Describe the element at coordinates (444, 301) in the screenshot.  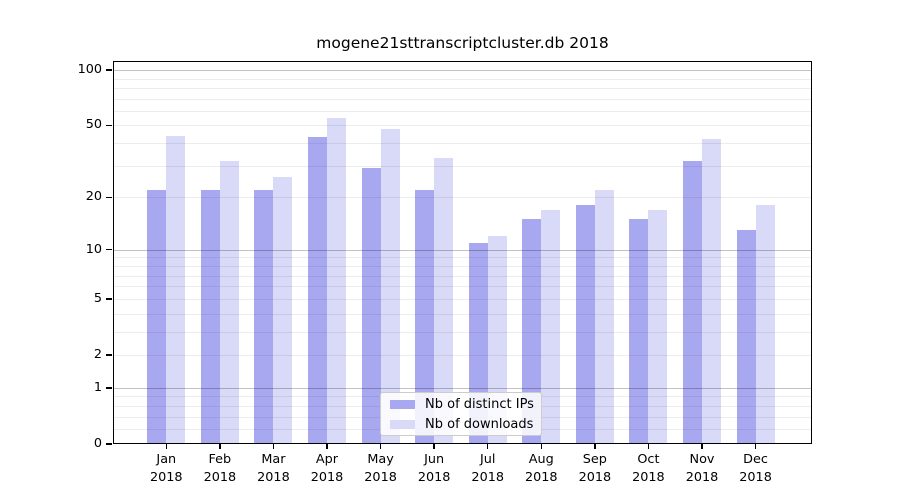
I see `bar-downloads-jun` at that location.